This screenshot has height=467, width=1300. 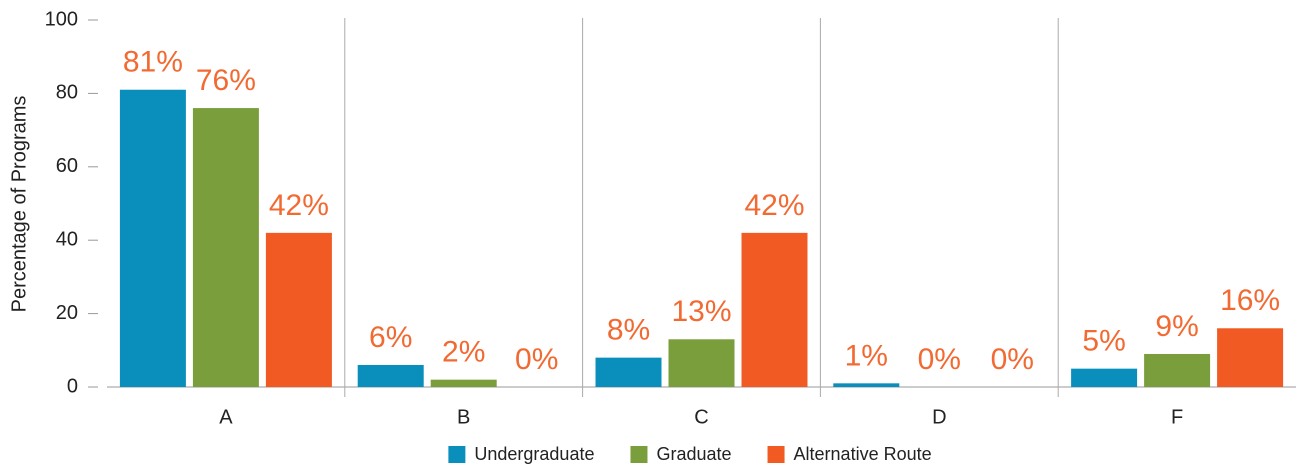 What do you see at coordinates (701, 417) in the screenshot?
I see `x-tick-label: C` at bounding box center [701, 417].